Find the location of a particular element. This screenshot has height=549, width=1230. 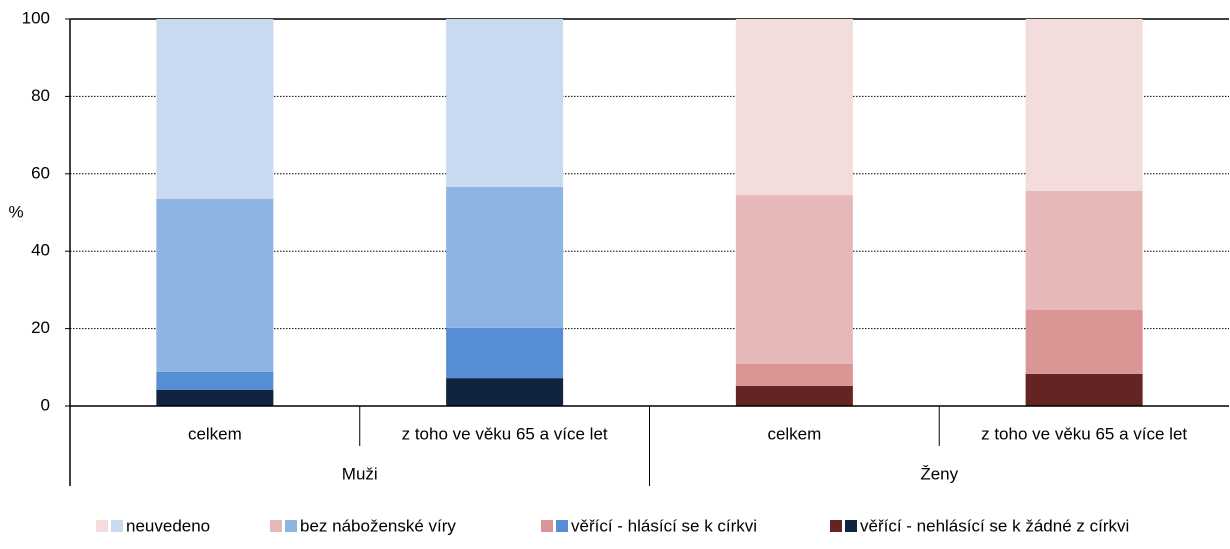

legend-label: věřící - hlásící se k církvi is located at coordinates (664, 525).